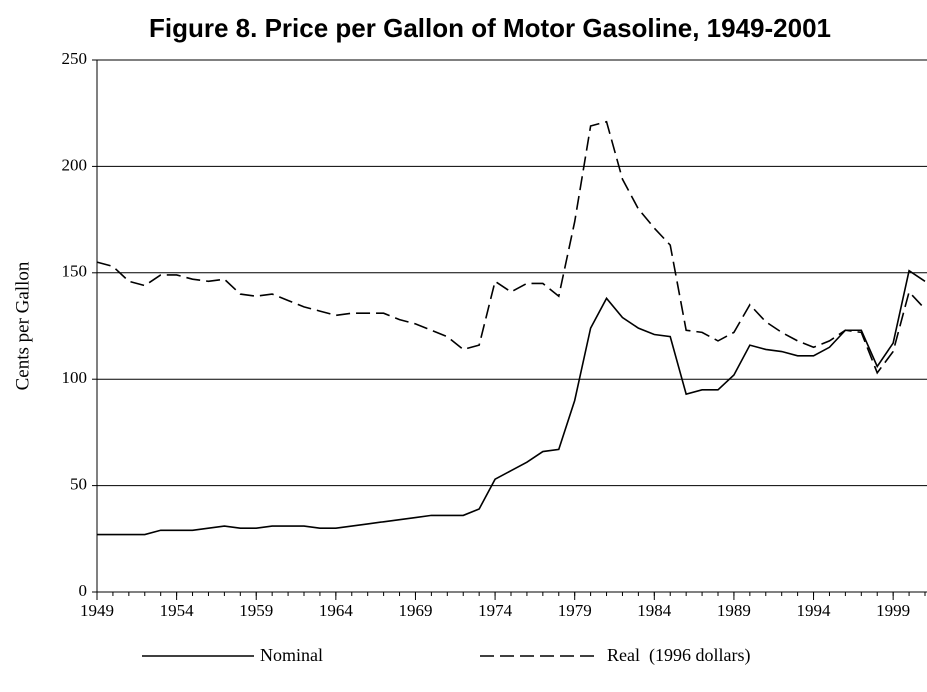 Image resolution: width=927 pixels, height=692 pixels. What do you see at coordinates (75, 271) in the screenshot?
I see `y-tick-label: 150` at bounding box center [75, 271].